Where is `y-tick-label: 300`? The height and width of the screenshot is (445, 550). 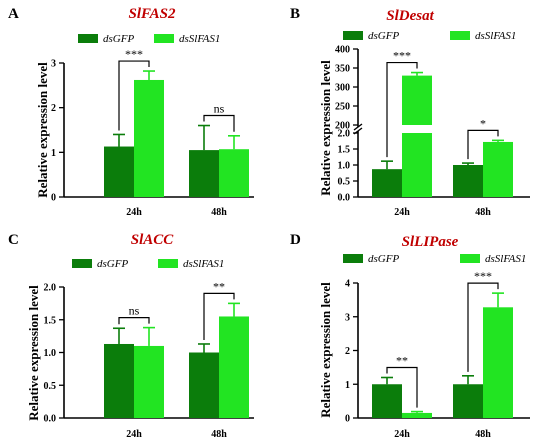
y-tick-label: 300 is located at coordinates (342, 88).